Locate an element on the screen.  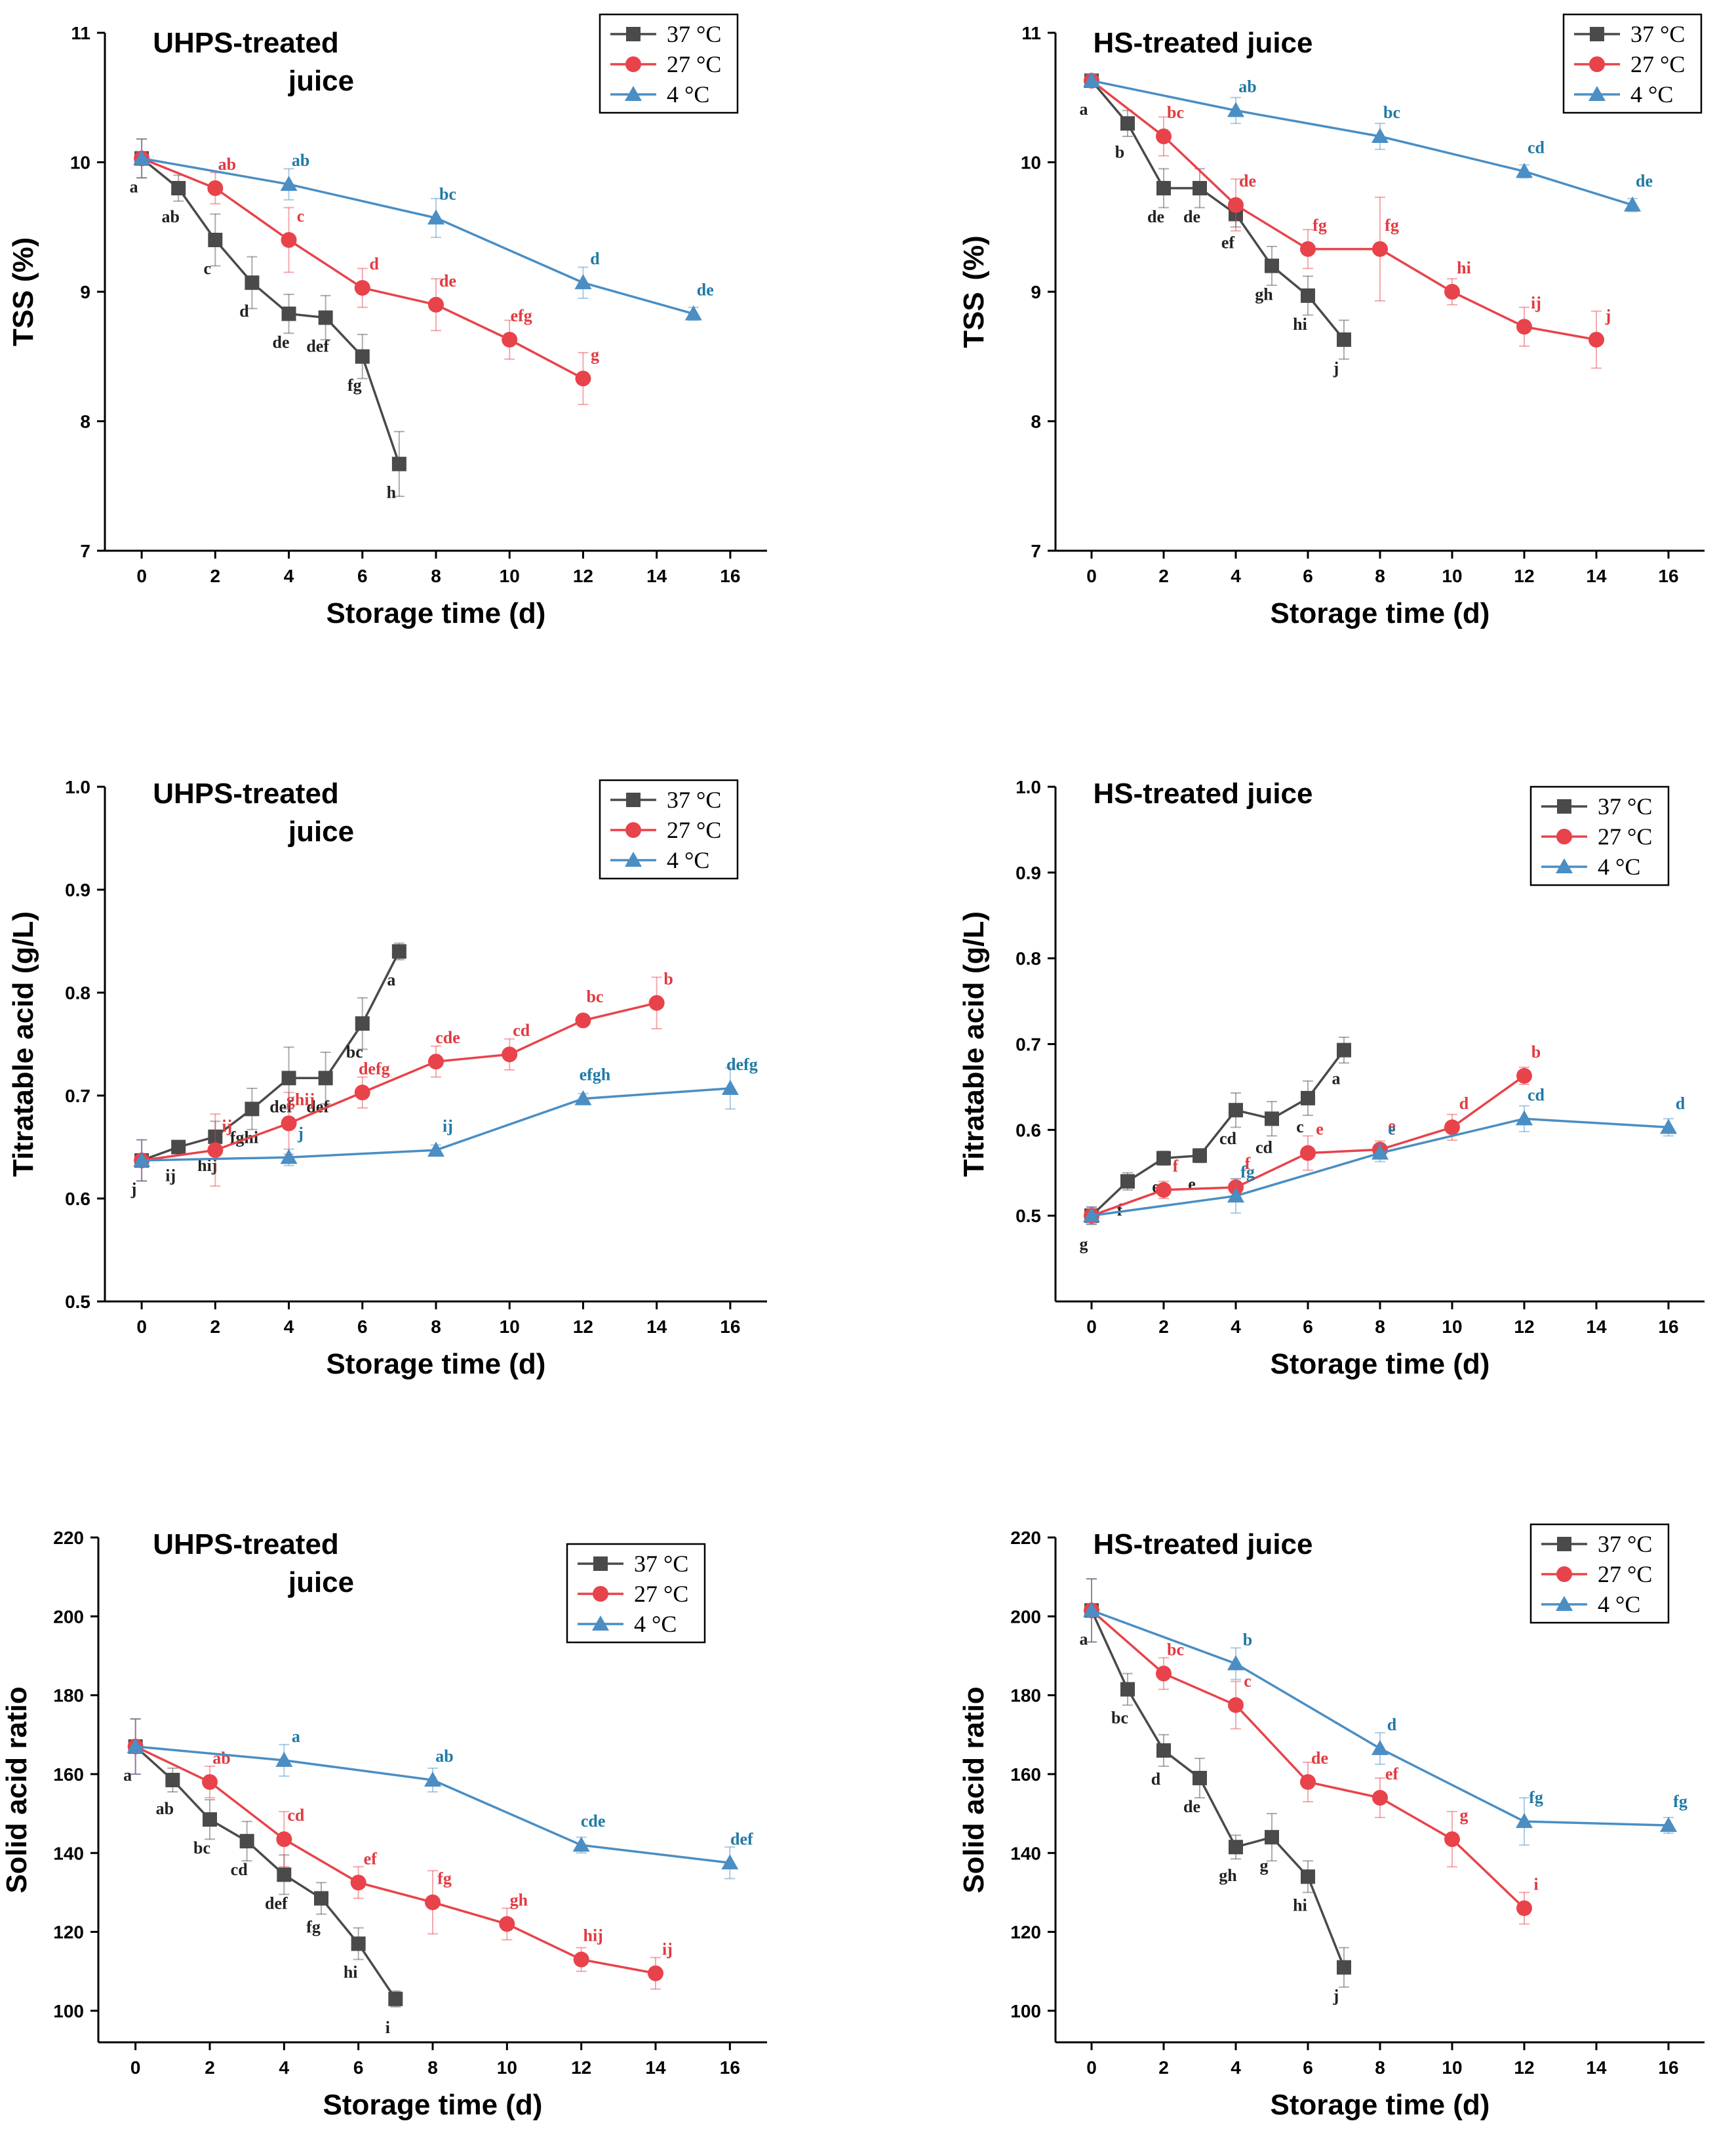
significance-letter: cd is located at coordinates (521, 1030).